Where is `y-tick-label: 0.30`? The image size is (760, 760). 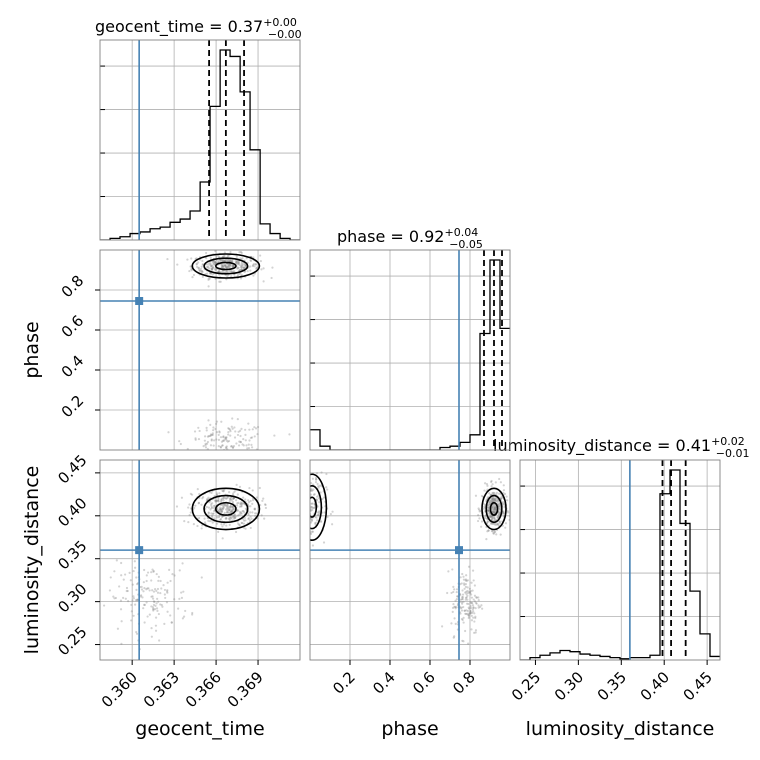
y-tick-label: 0.30 is located at coordinates (72, 598).